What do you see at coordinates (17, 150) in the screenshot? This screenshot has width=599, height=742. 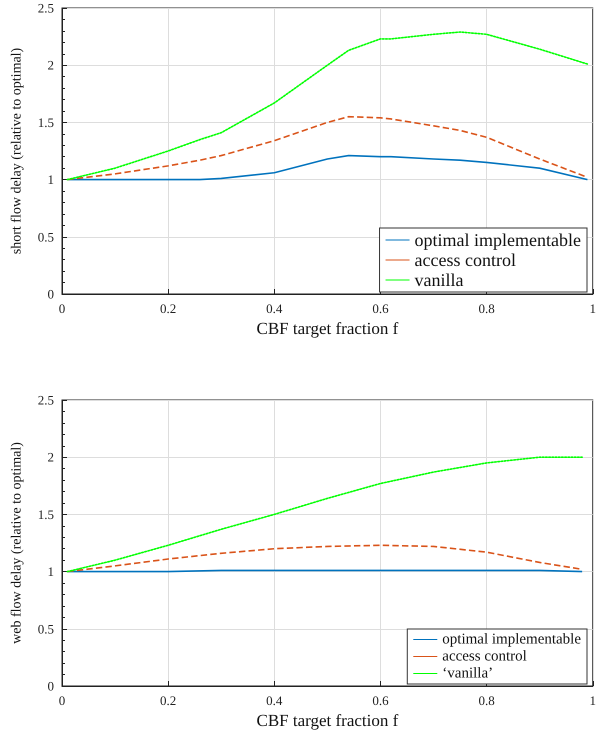 I see `y-axis-title: short flow delay (relative to optimal)` at bounding box center [17, 150].